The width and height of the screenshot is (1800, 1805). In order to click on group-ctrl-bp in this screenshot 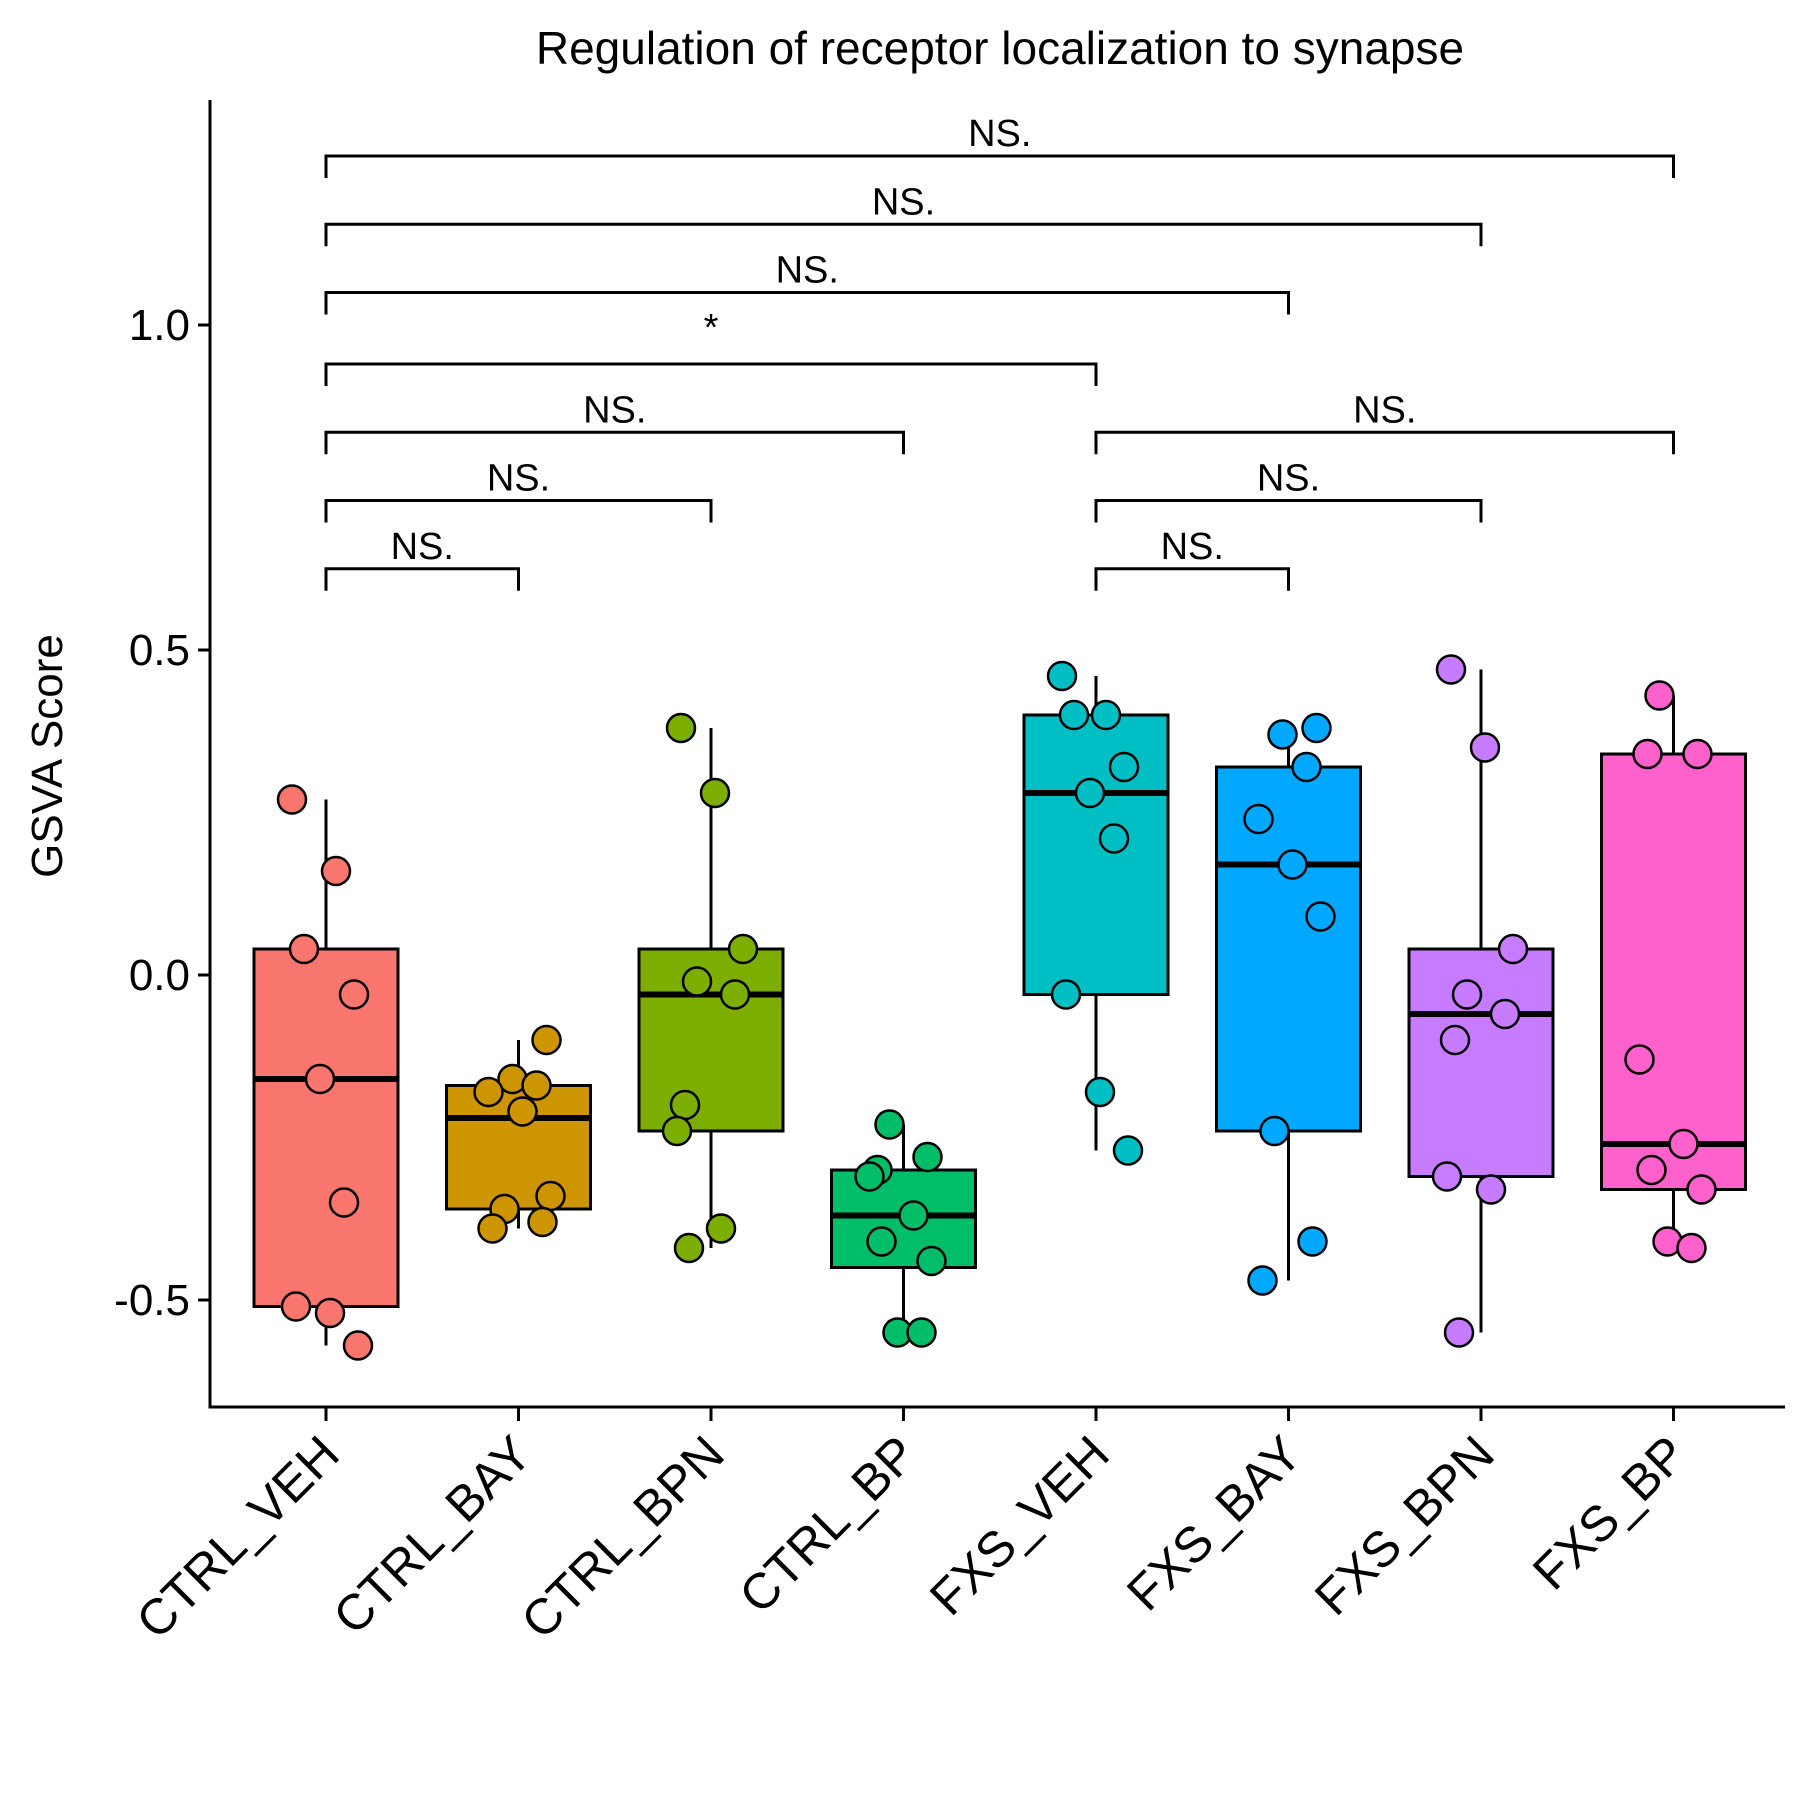, I will do `click(903, 1228)`.